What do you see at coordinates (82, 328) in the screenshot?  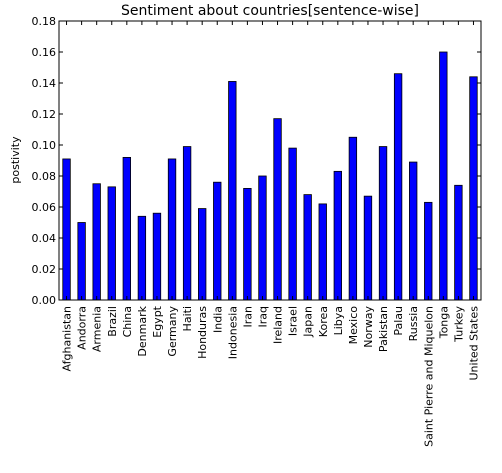 I see `x-tick-label: Andorra` at bounding box center [82, 328].